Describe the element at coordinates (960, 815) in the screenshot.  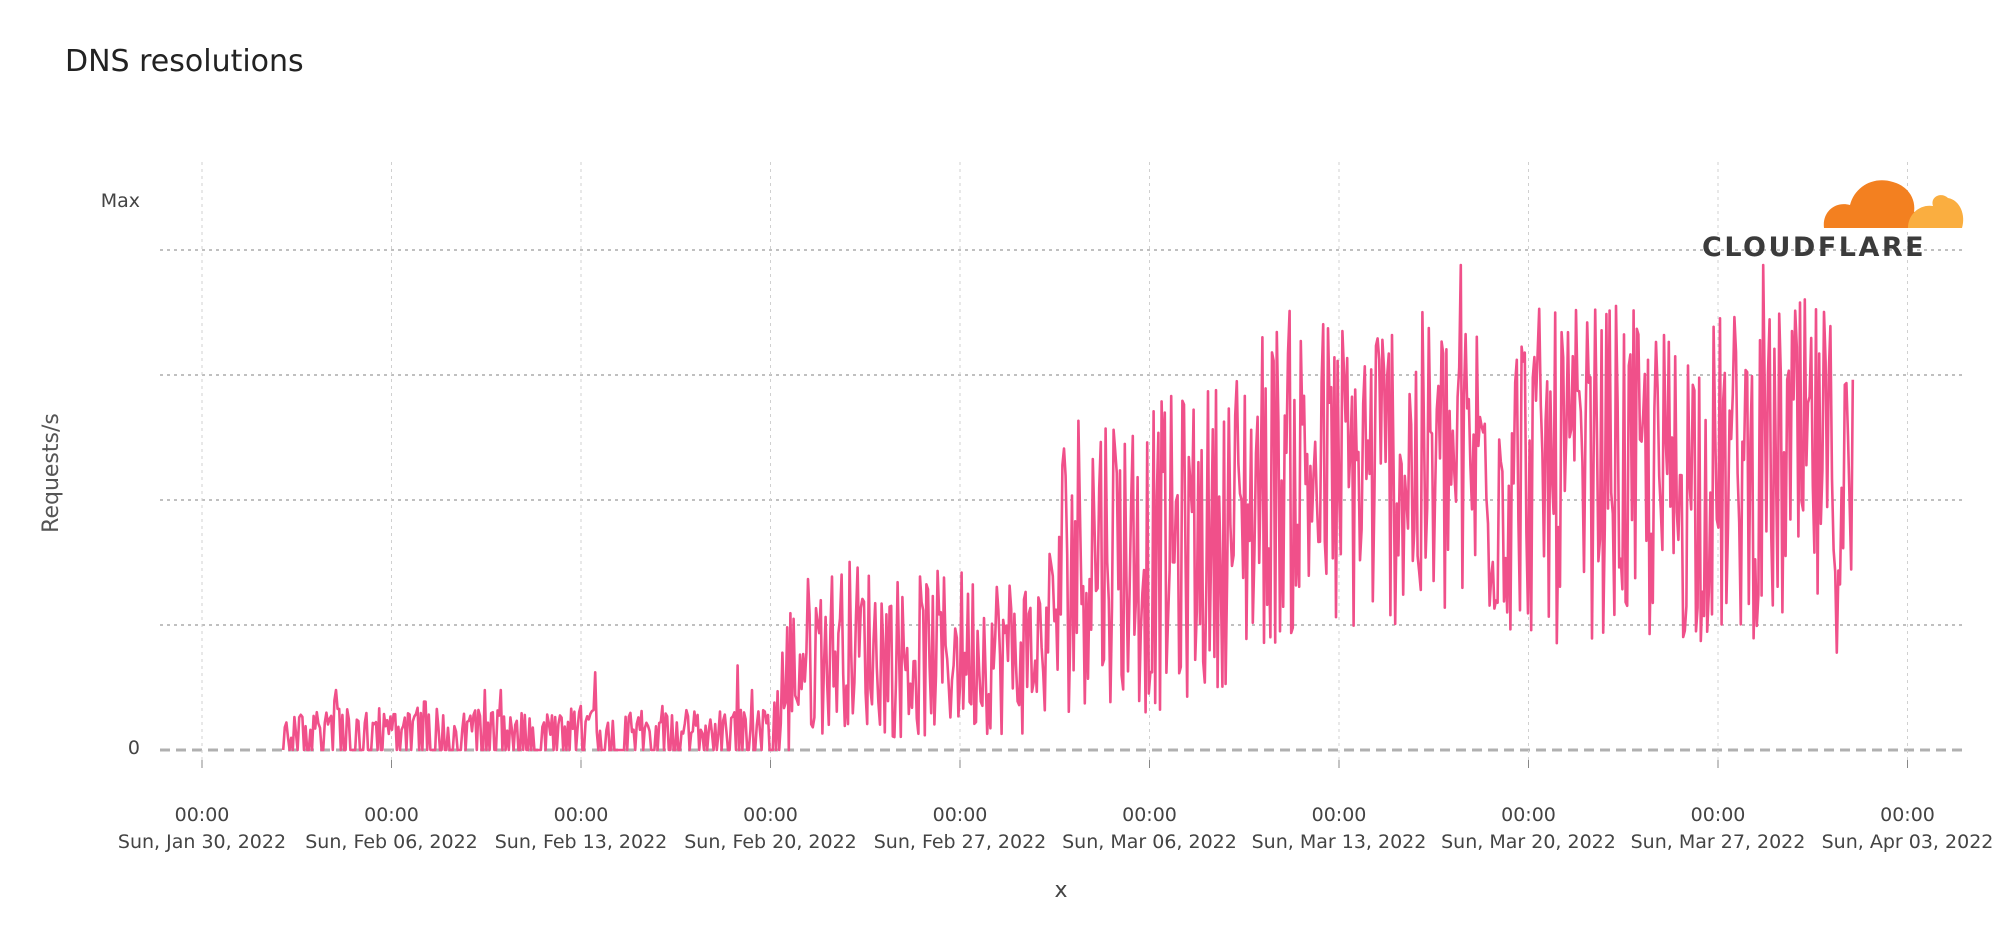
I see `x-tick-time-4: 00:00` at that location.